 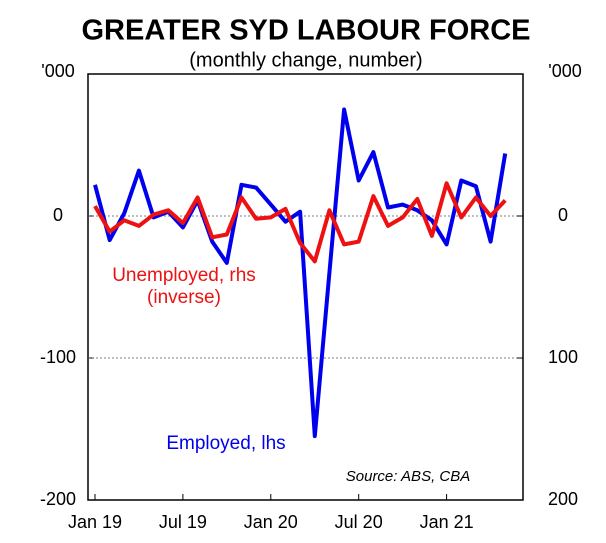 I want to click on chart-title: GREATER SYD LABOUR FORCE, so click(x=306, y=31).